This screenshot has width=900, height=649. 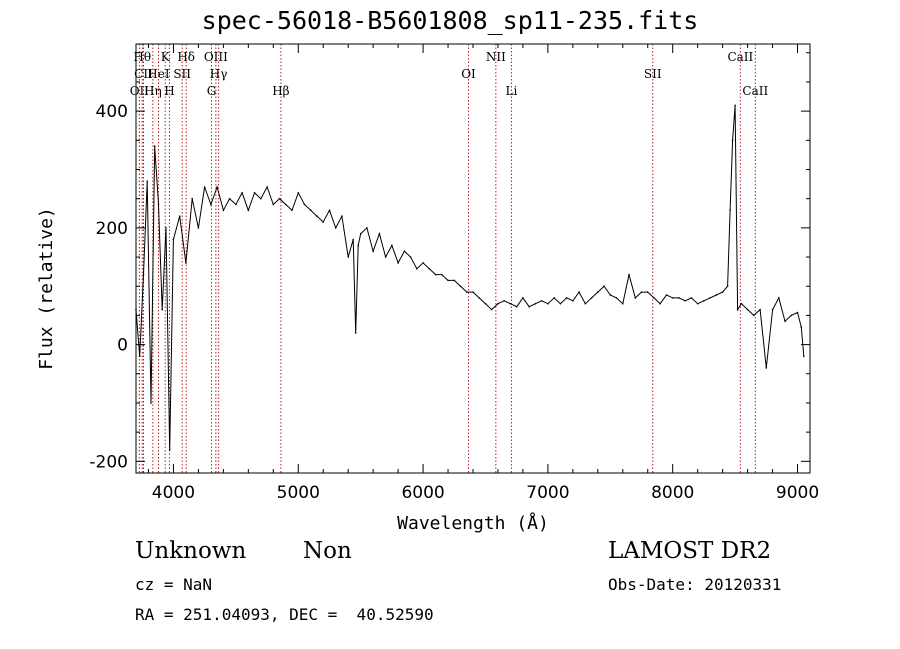 I want to click on x-tick-label: 7000, so click(x=547, y=493).